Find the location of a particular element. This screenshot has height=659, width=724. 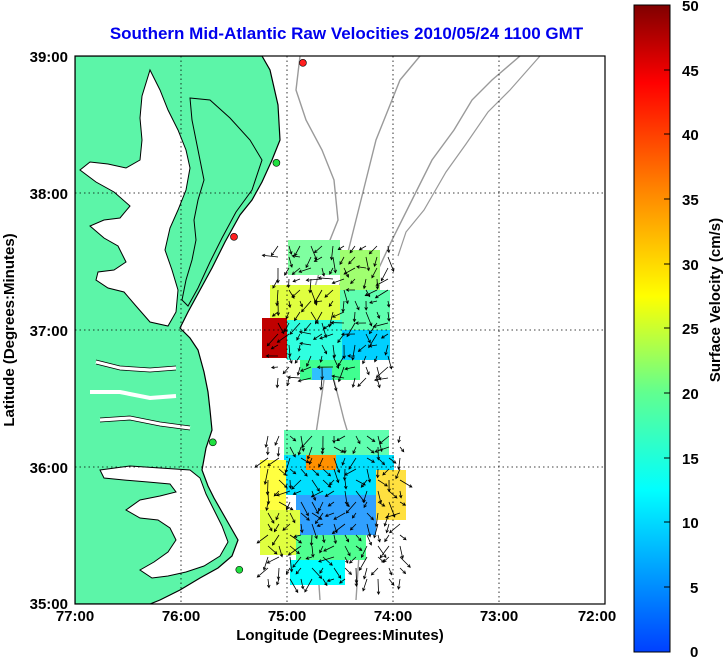

colorbar-tick-label: 30 is located at coordinates (690, 265).